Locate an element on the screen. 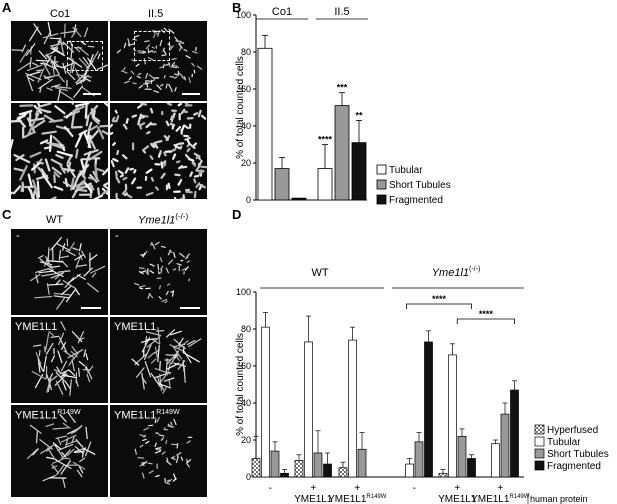 The height and width of the screenshot is (504, 617). micrograph-a-ii5-zoom is located at coordinates (158, 151).